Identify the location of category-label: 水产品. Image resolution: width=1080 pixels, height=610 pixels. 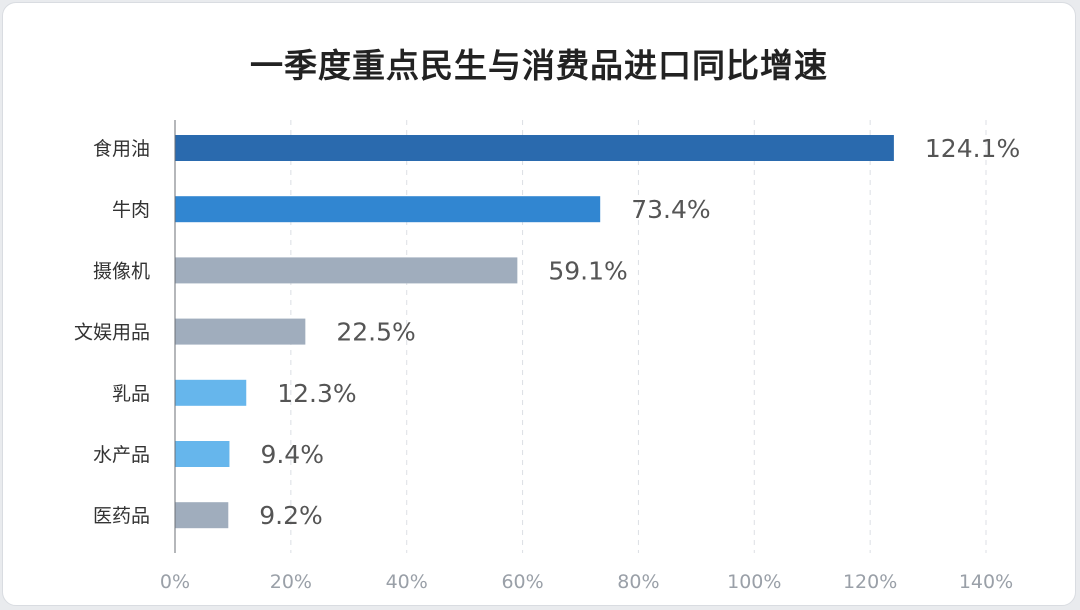
(121, 455).